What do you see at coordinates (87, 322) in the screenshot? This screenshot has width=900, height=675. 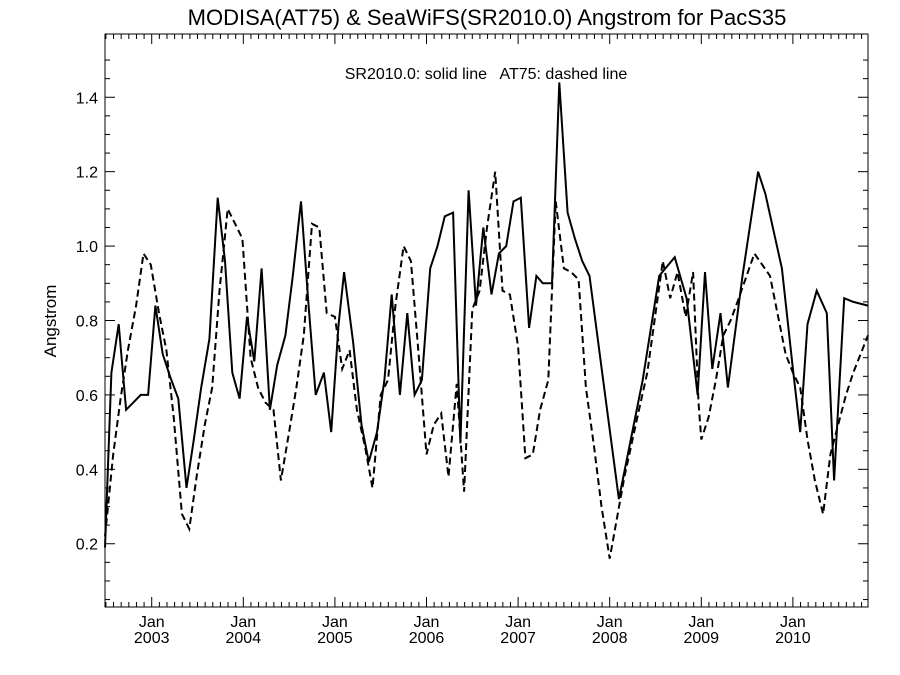 I see `y-tick-label: 0.8` at bounding box center [87, 322].